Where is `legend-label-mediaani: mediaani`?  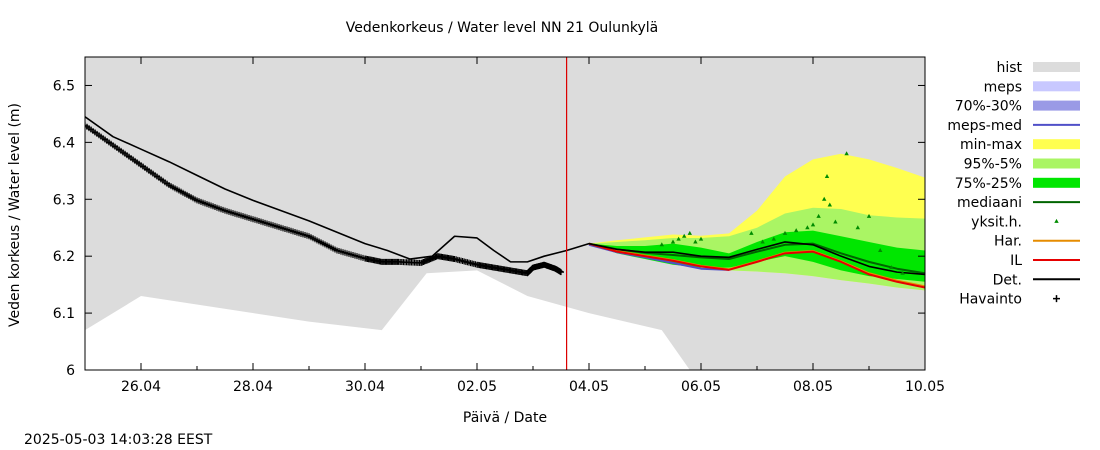 legend-label-mediaani: mediaani is located at coordinates (989, 203).